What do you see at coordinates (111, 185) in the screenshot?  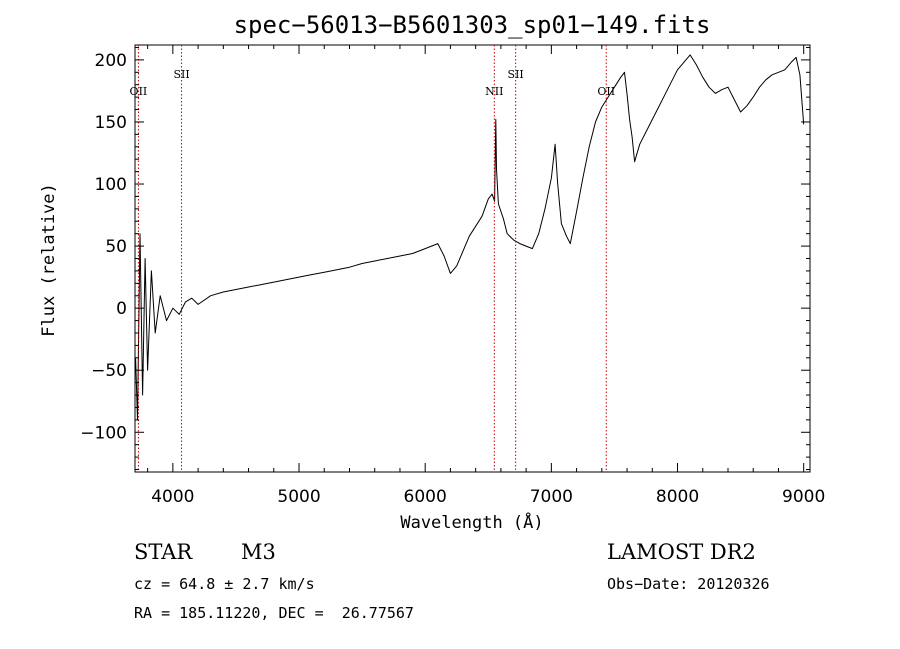 I see `y-tick-label: 100` at bounding box center [111, 185].